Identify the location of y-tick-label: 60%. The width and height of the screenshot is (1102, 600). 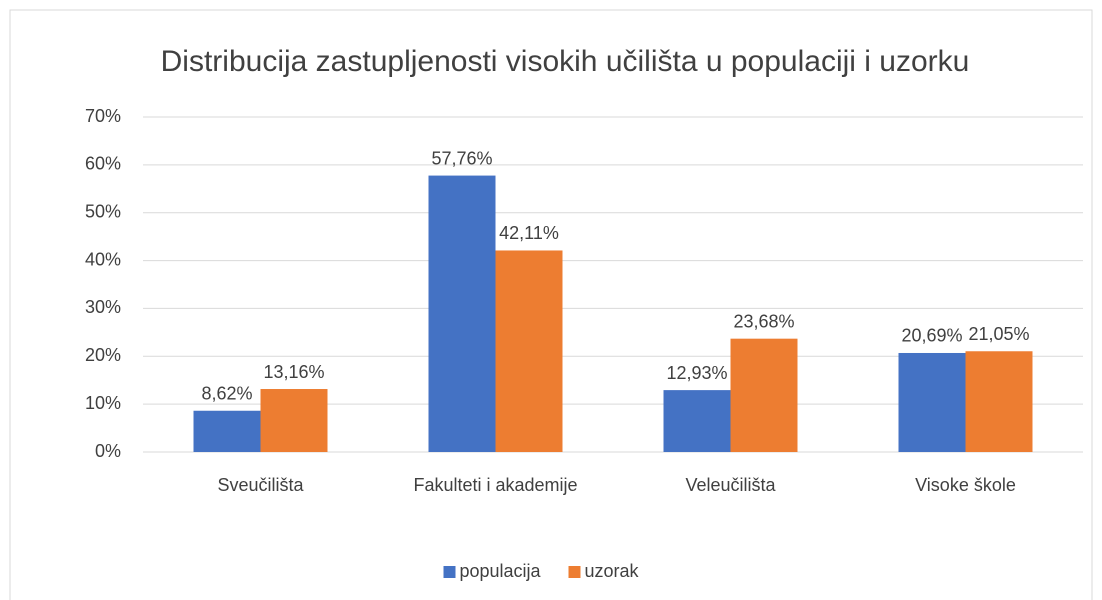
(103, 164).